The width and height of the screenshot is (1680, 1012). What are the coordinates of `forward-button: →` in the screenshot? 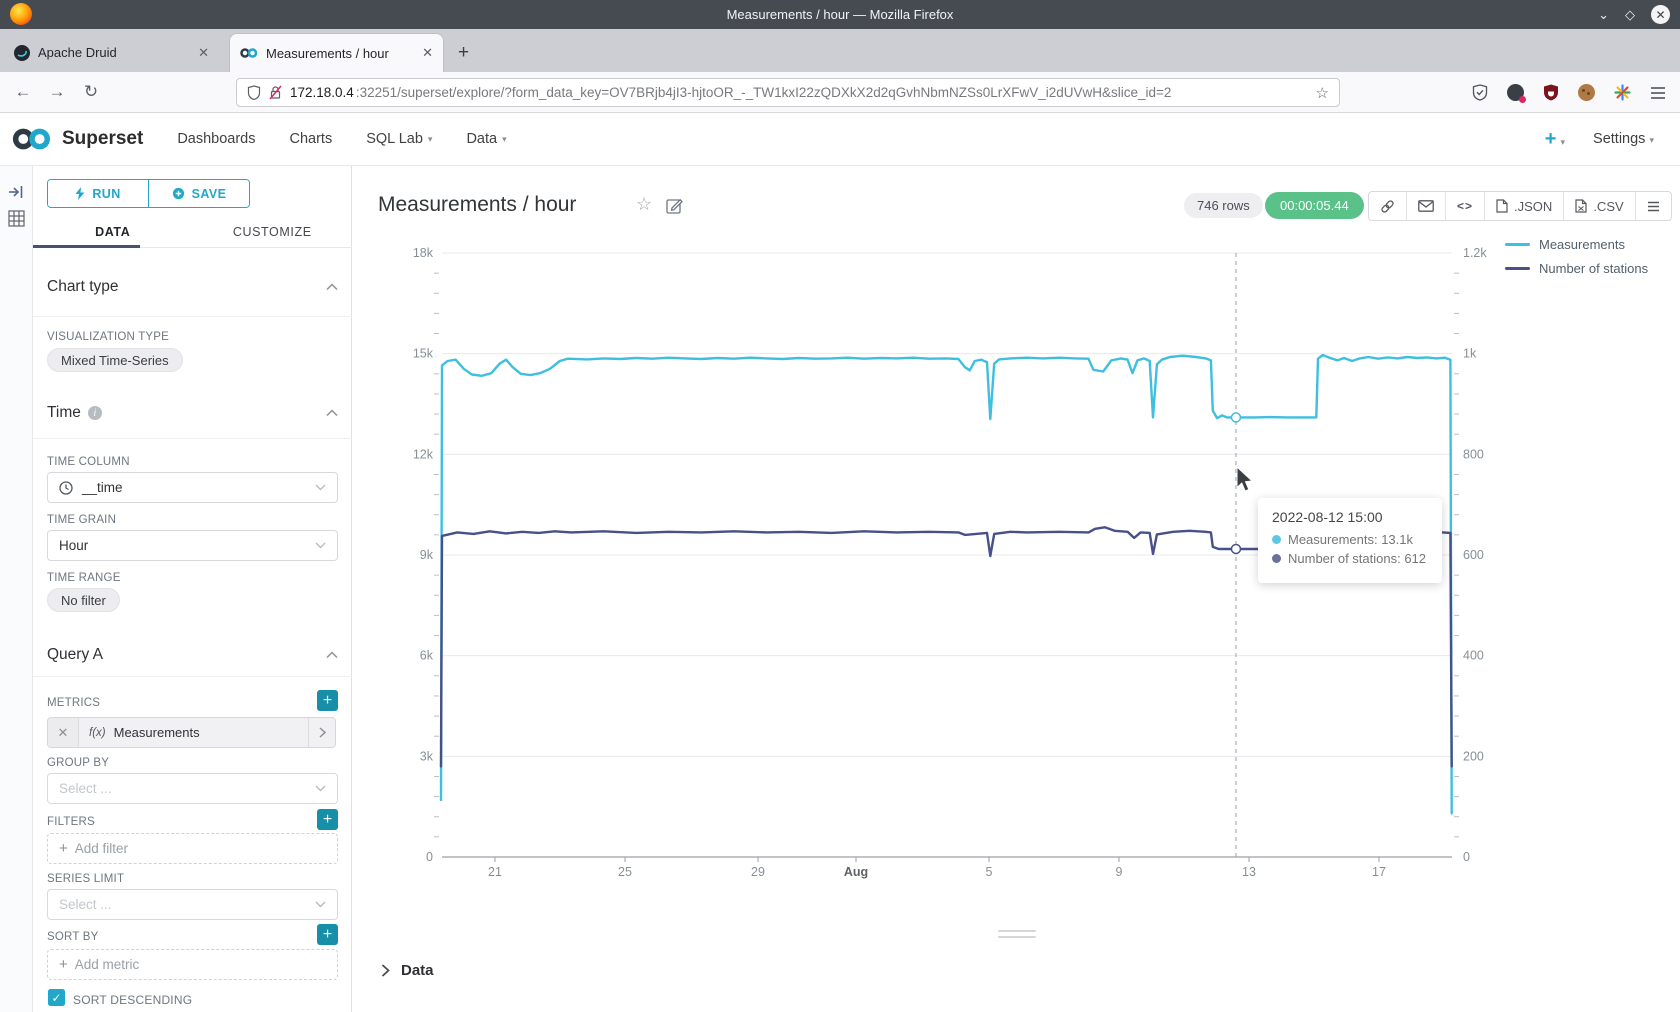 It's located at (57, 91).